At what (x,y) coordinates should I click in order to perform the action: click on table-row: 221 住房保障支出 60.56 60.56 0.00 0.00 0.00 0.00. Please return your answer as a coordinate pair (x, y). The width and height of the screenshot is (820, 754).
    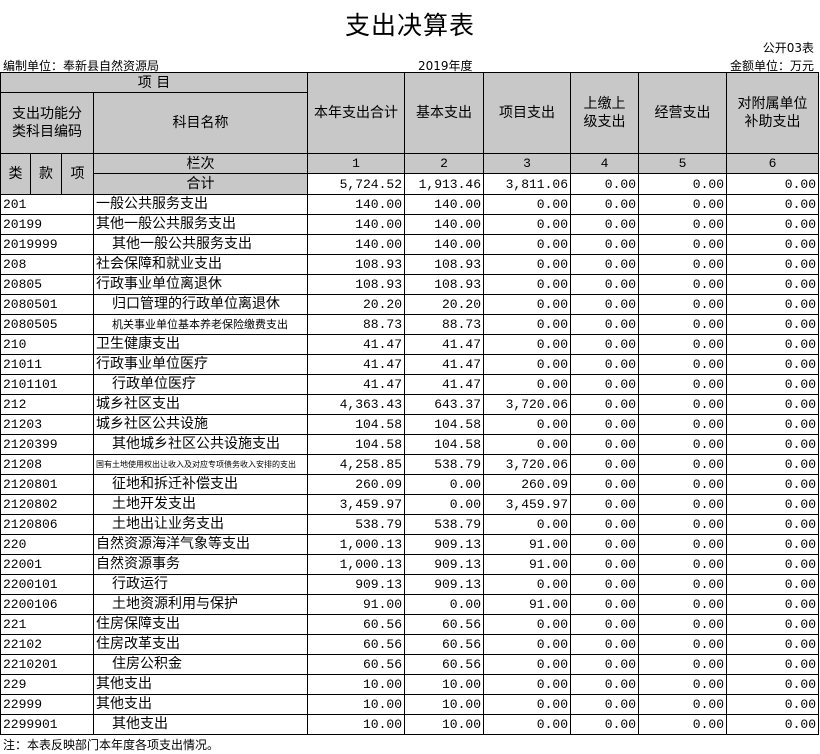
    Looking at the image, I should click on (410, 624).